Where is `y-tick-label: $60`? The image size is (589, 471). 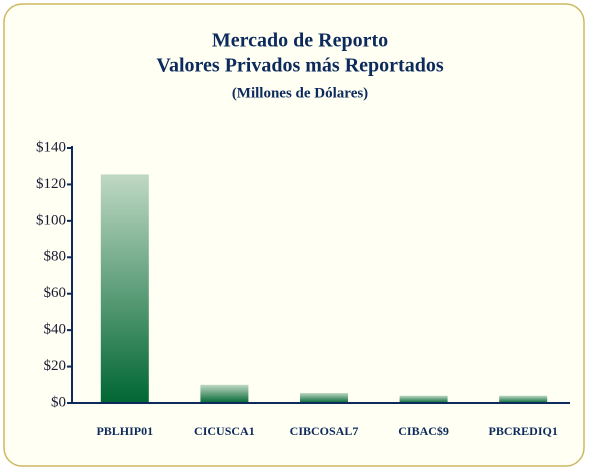 y-tick-label: $60 is located at coordinates (55, 293).